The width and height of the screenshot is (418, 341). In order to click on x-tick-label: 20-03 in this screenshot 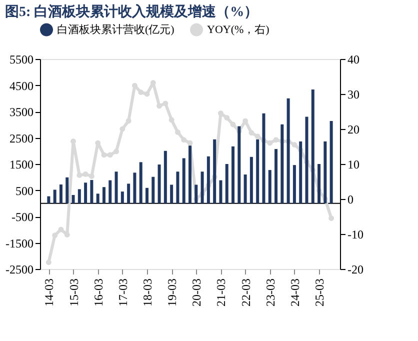, I will do `click(197, 292)`.